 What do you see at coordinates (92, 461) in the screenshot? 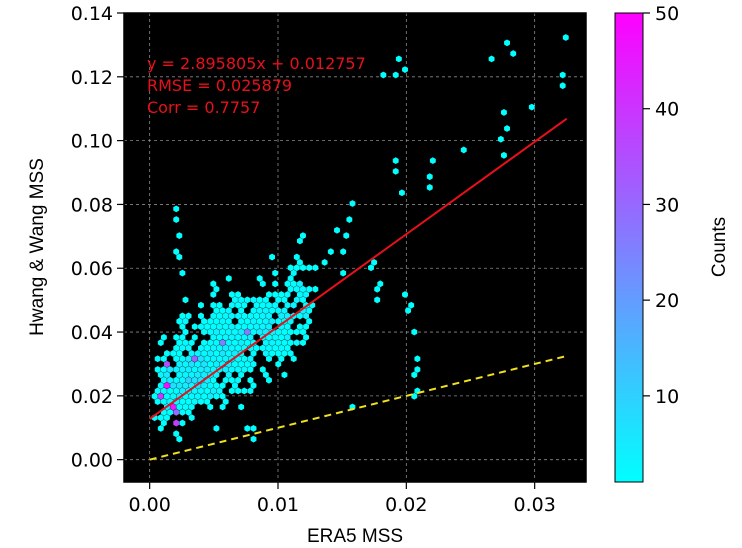
I see `y-tick-label: 0.00` at bounding box center [92, 461].